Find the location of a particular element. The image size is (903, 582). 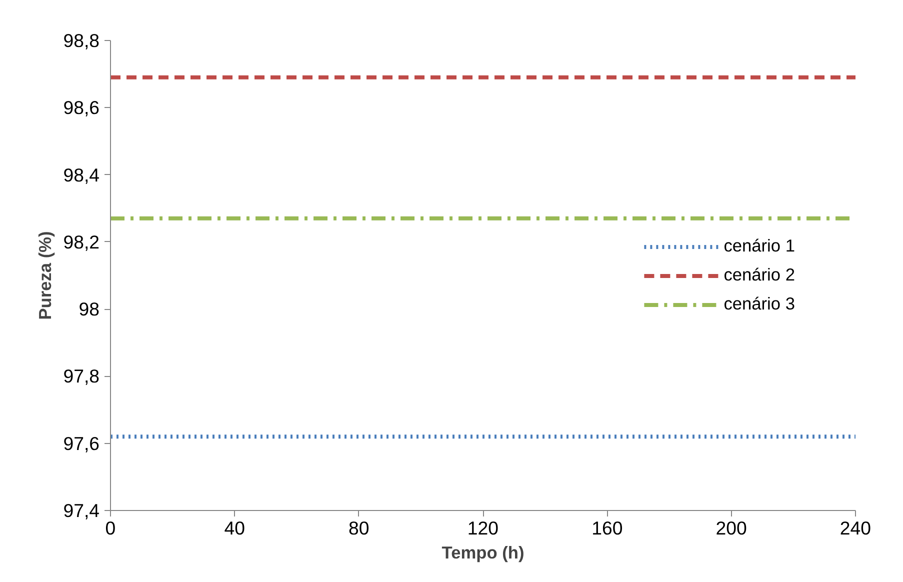

y-tick-label: 98 is located at coordinates (89, 309).